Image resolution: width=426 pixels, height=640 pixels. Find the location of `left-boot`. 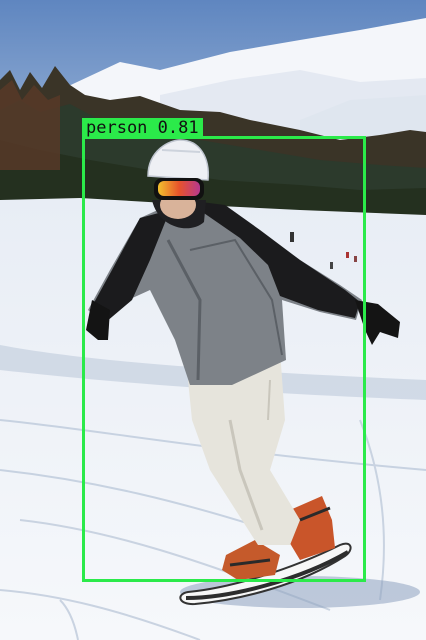

left-boot is located at coordinates (251, 560).